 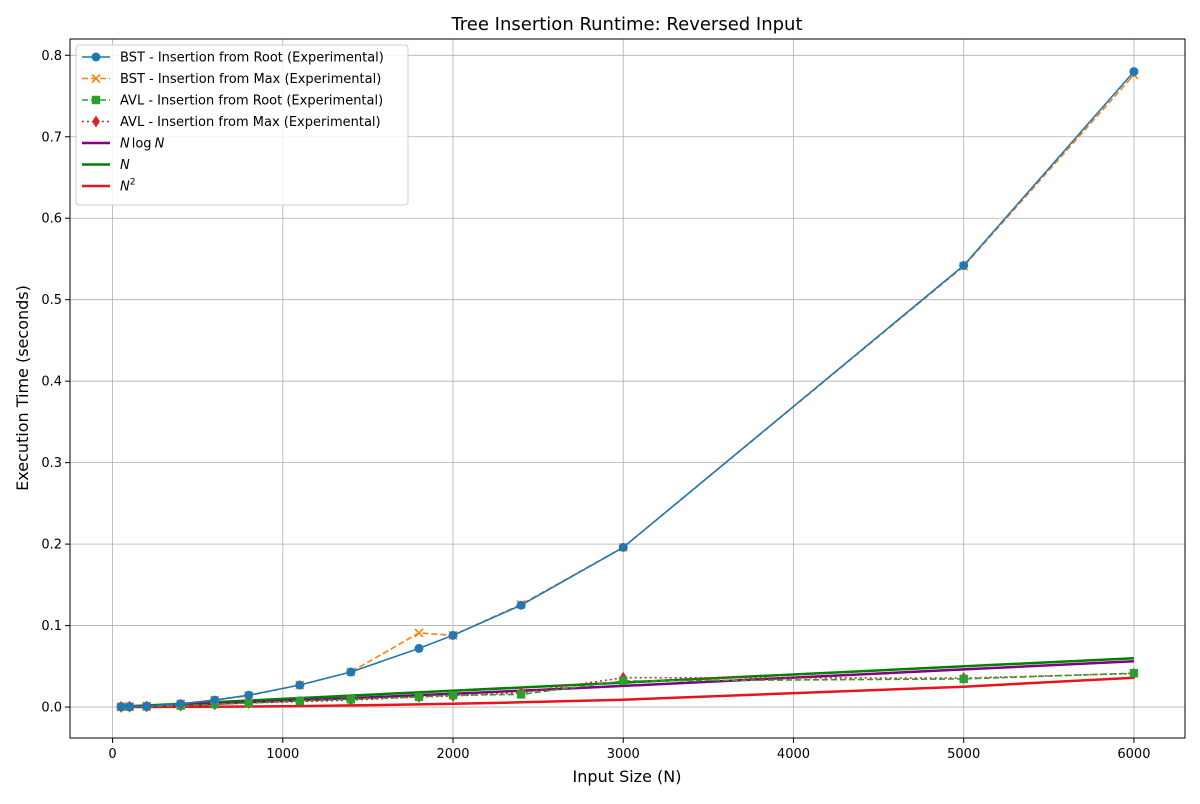 I want to click on x-axis-ticks: 0 1000 2000 3000 4000 5000 6000, so click(x=629, y=750).